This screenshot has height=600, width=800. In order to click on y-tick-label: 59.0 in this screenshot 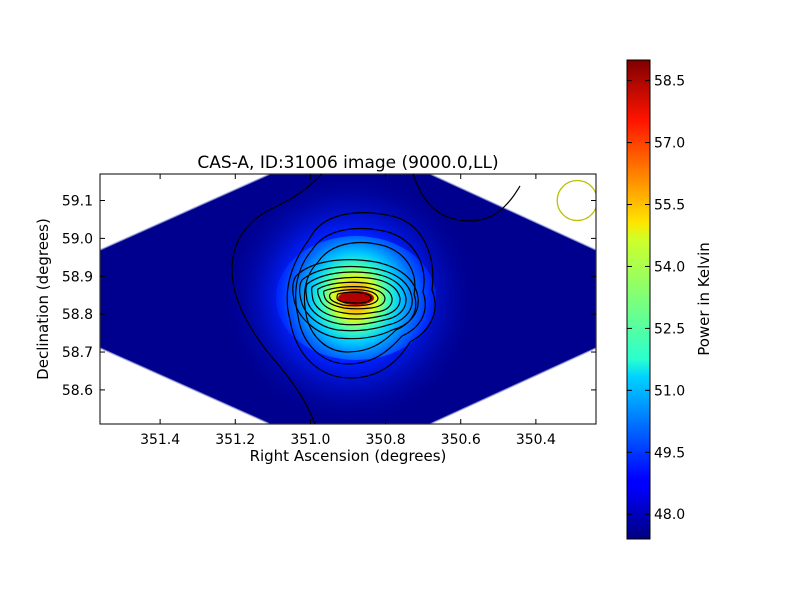, I will do `click(77, 239)`.